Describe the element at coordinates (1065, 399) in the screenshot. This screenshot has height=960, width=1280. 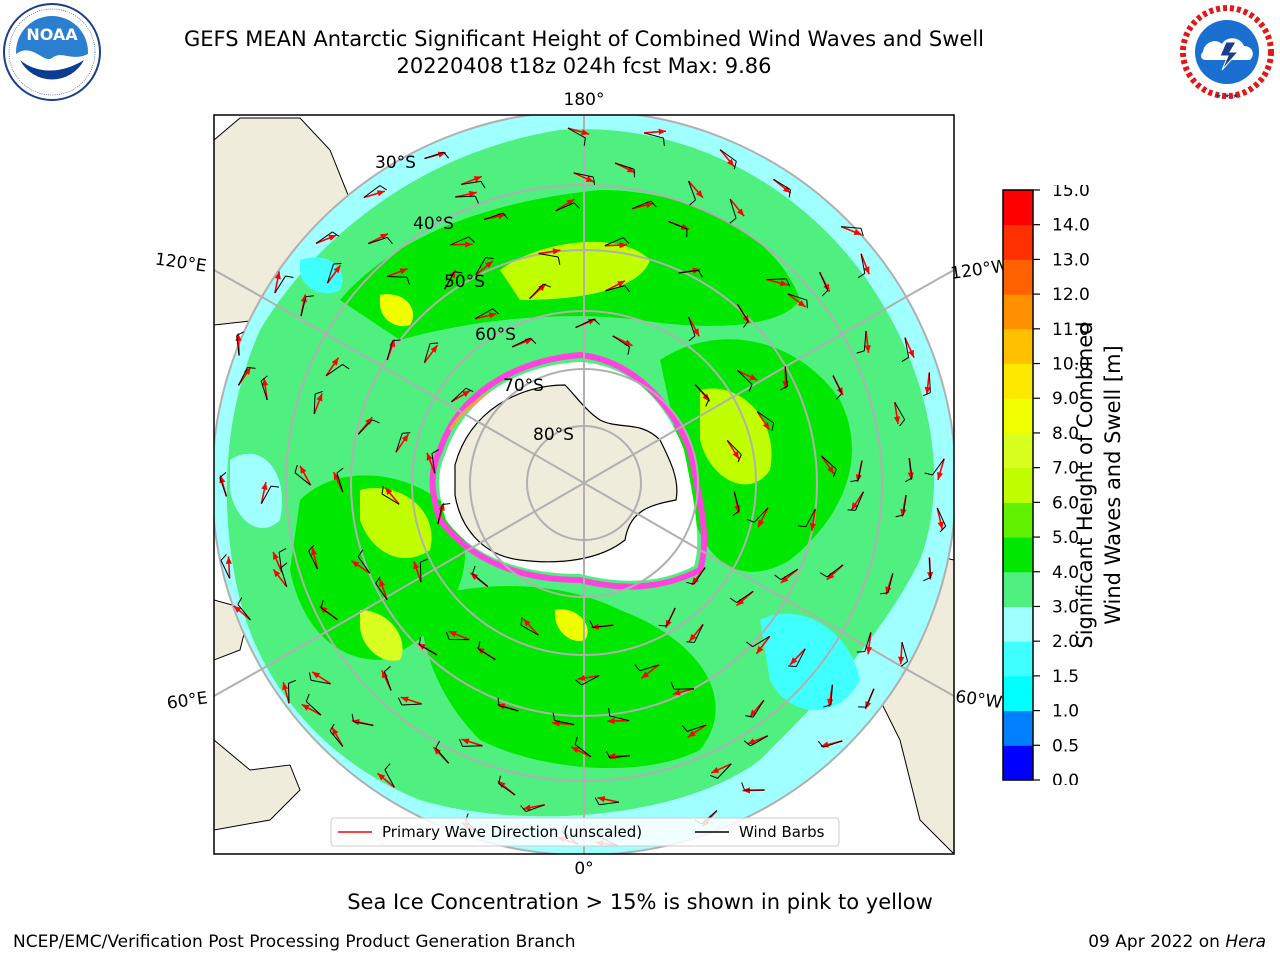
I see `colorbar-tick-label: 9.0` at that location.